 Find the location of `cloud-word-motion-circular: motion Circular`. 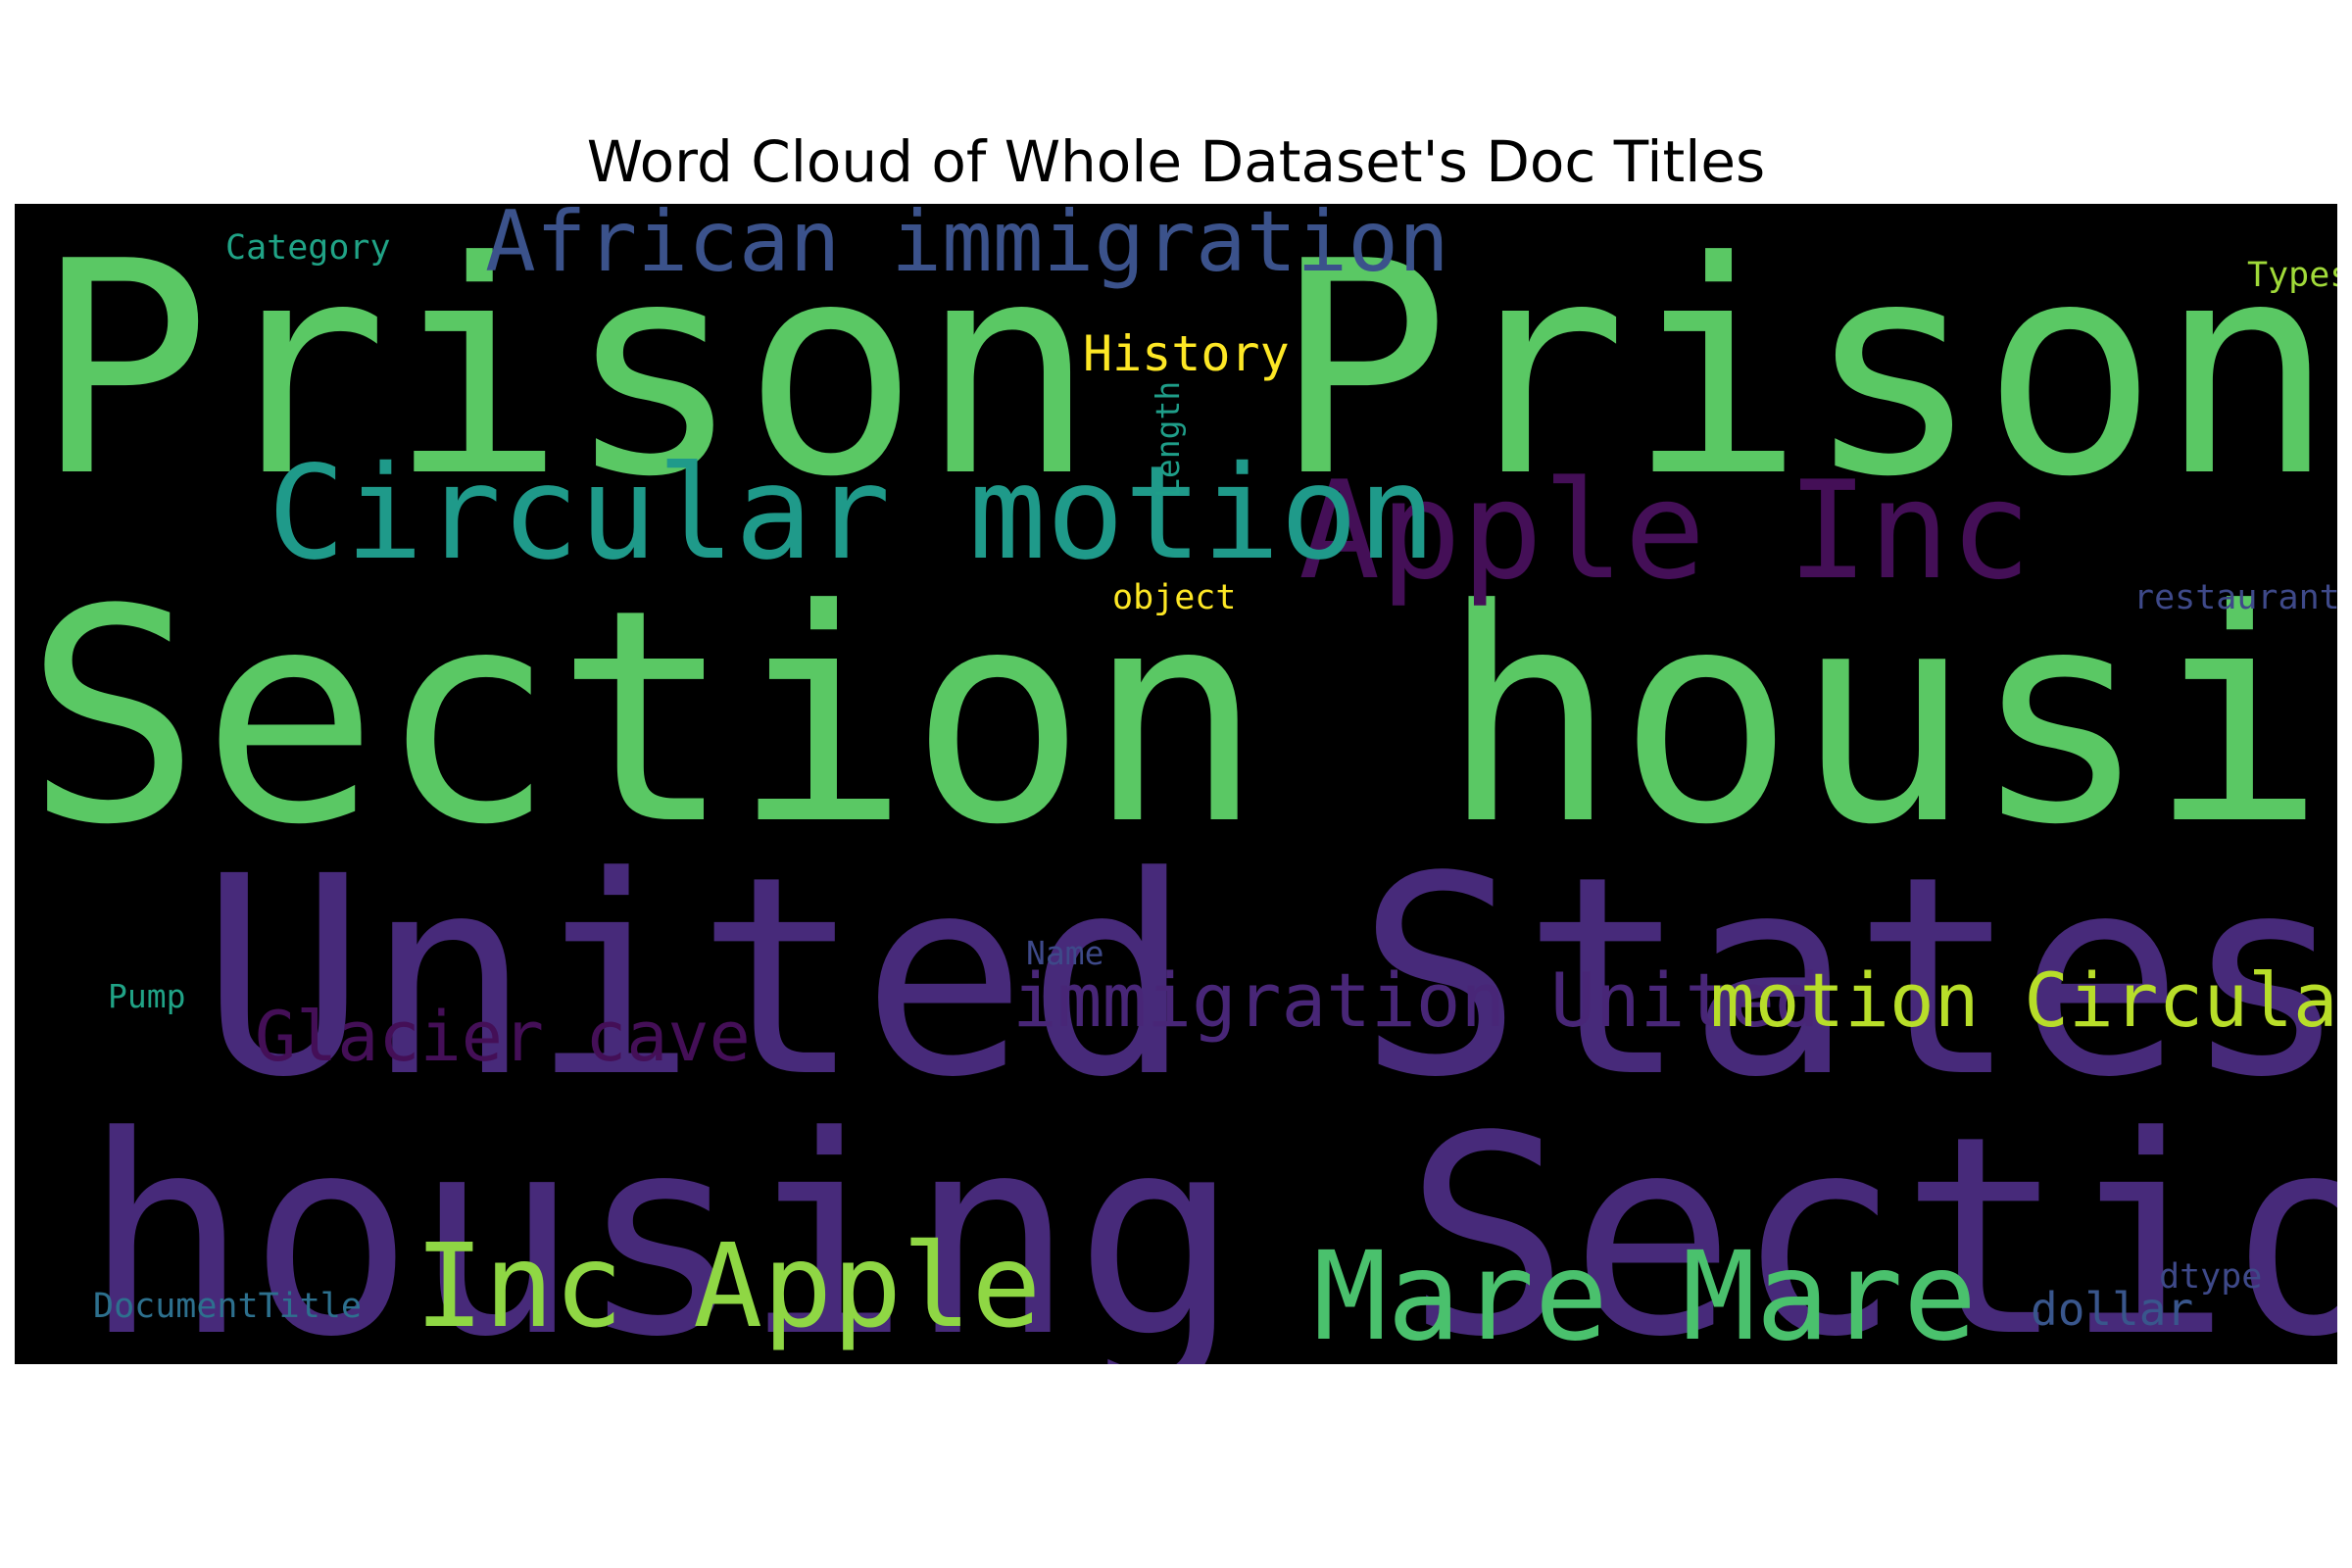

cloud-word-motion-circular: motion Circular is located at coordinates (2023, 1000).